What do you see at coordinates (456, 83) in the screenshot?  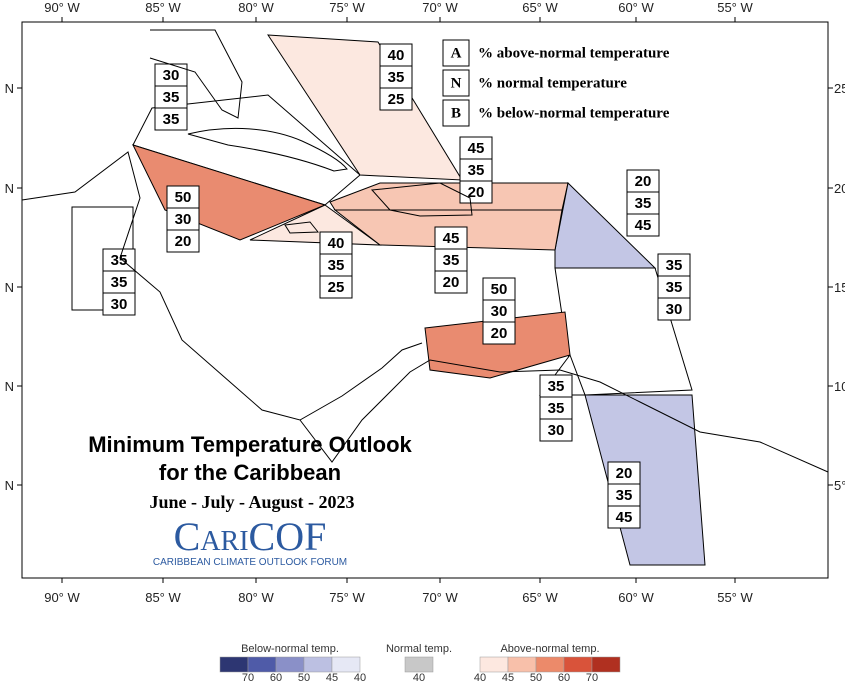 I see `legend-key: N` at bounding box center [456, 83].